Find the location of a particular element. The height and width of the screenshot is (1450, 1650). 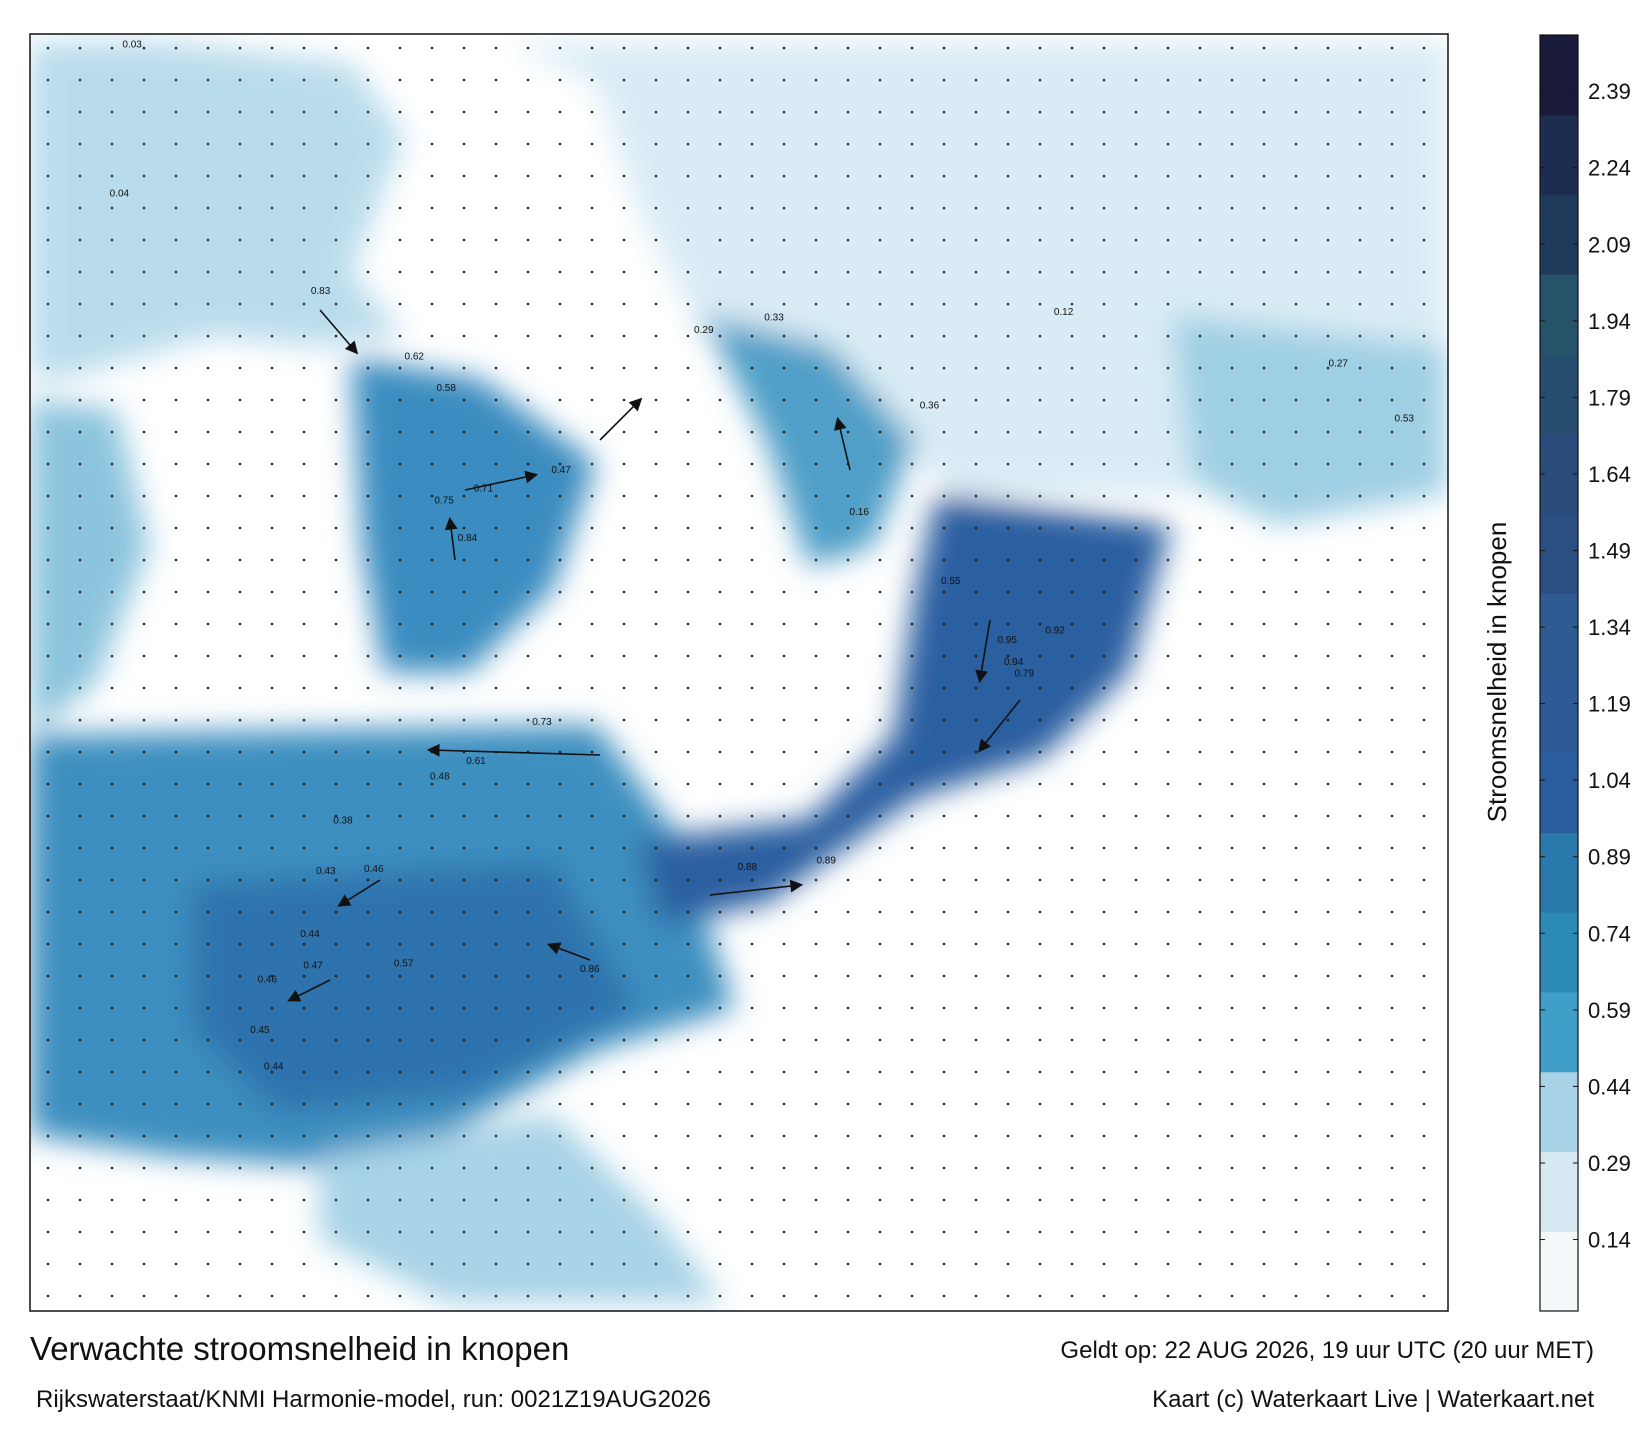

speed-label: 0.83 is located at coordinates (321, 291).